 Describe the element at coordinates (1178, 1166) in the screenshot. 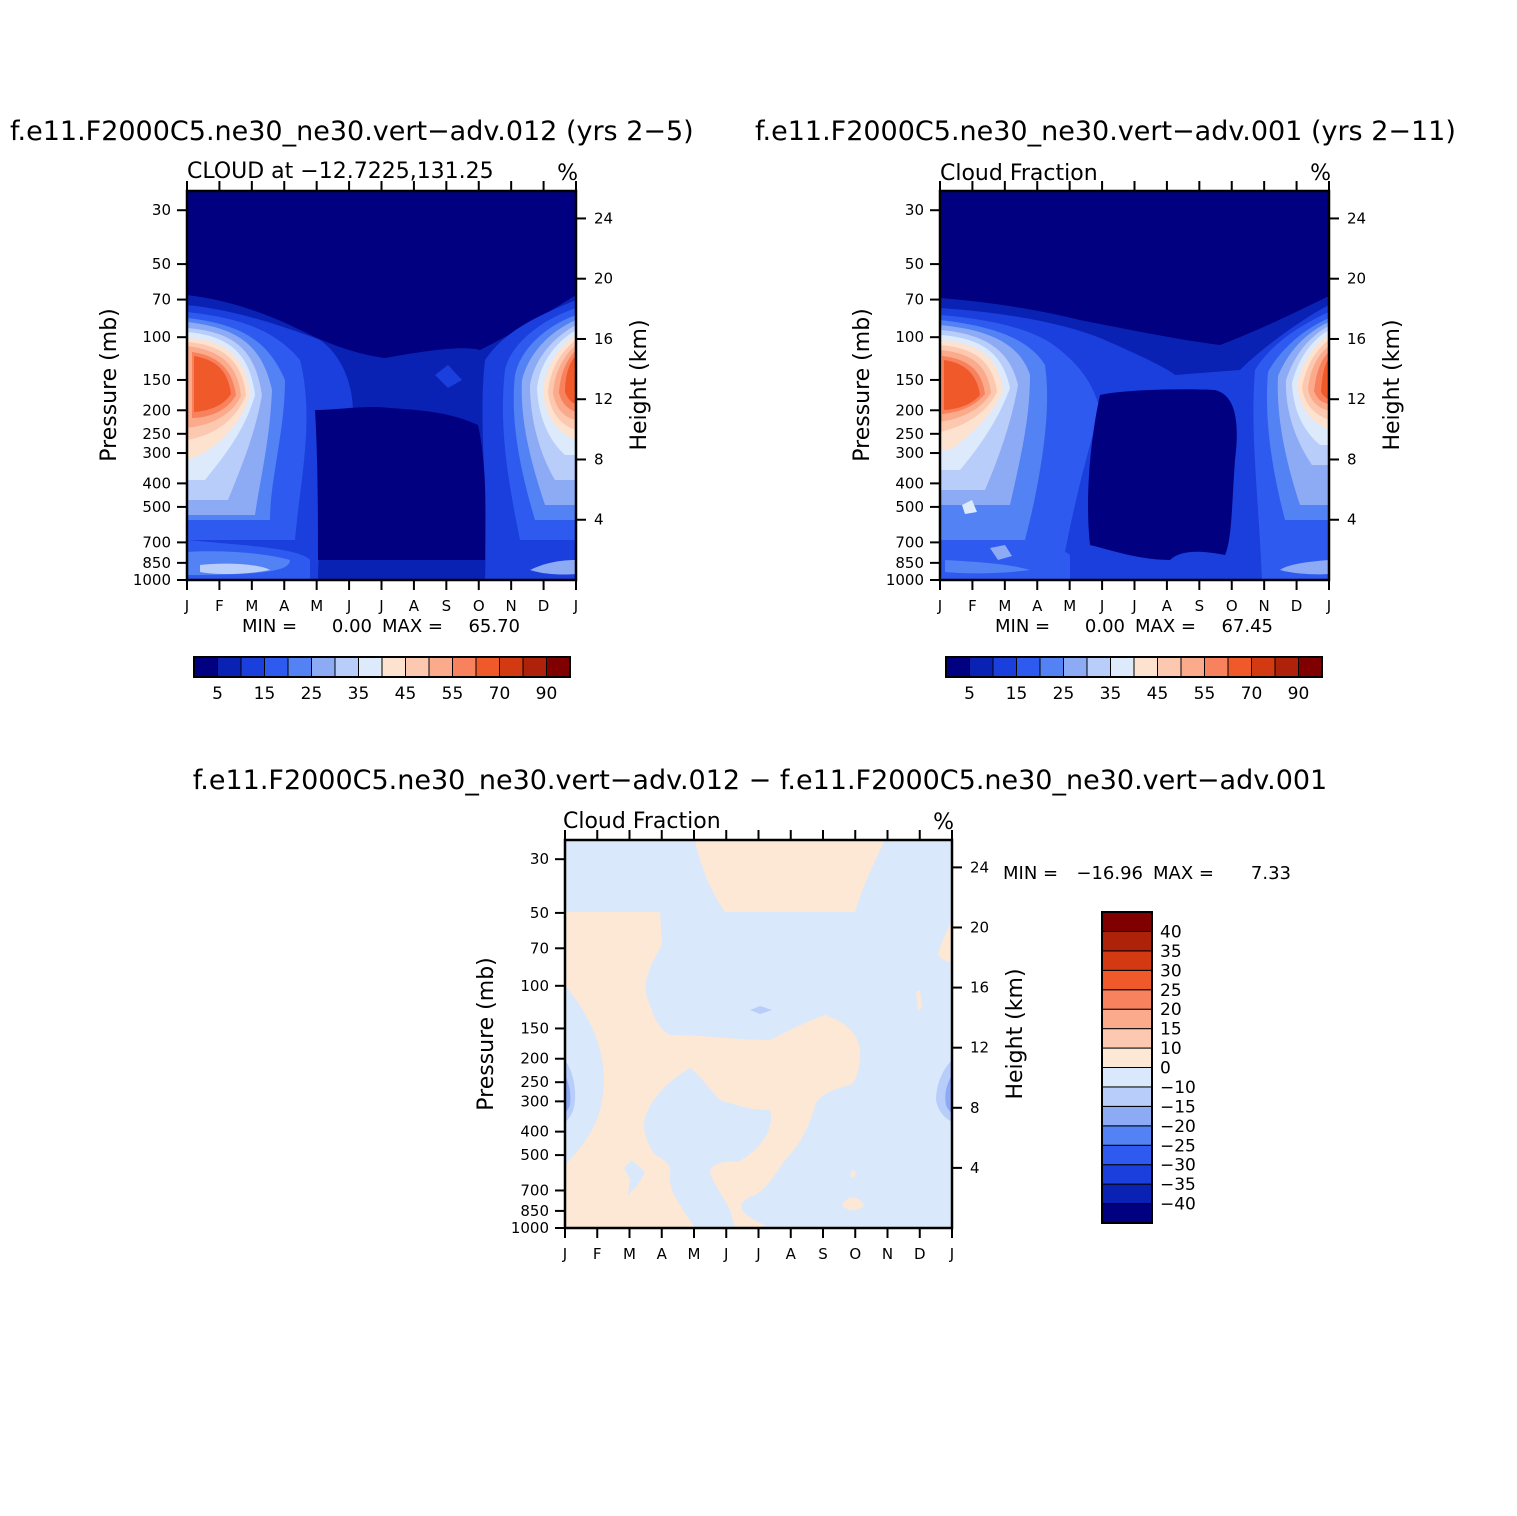

I see `colorbar-label: −30` at that location.